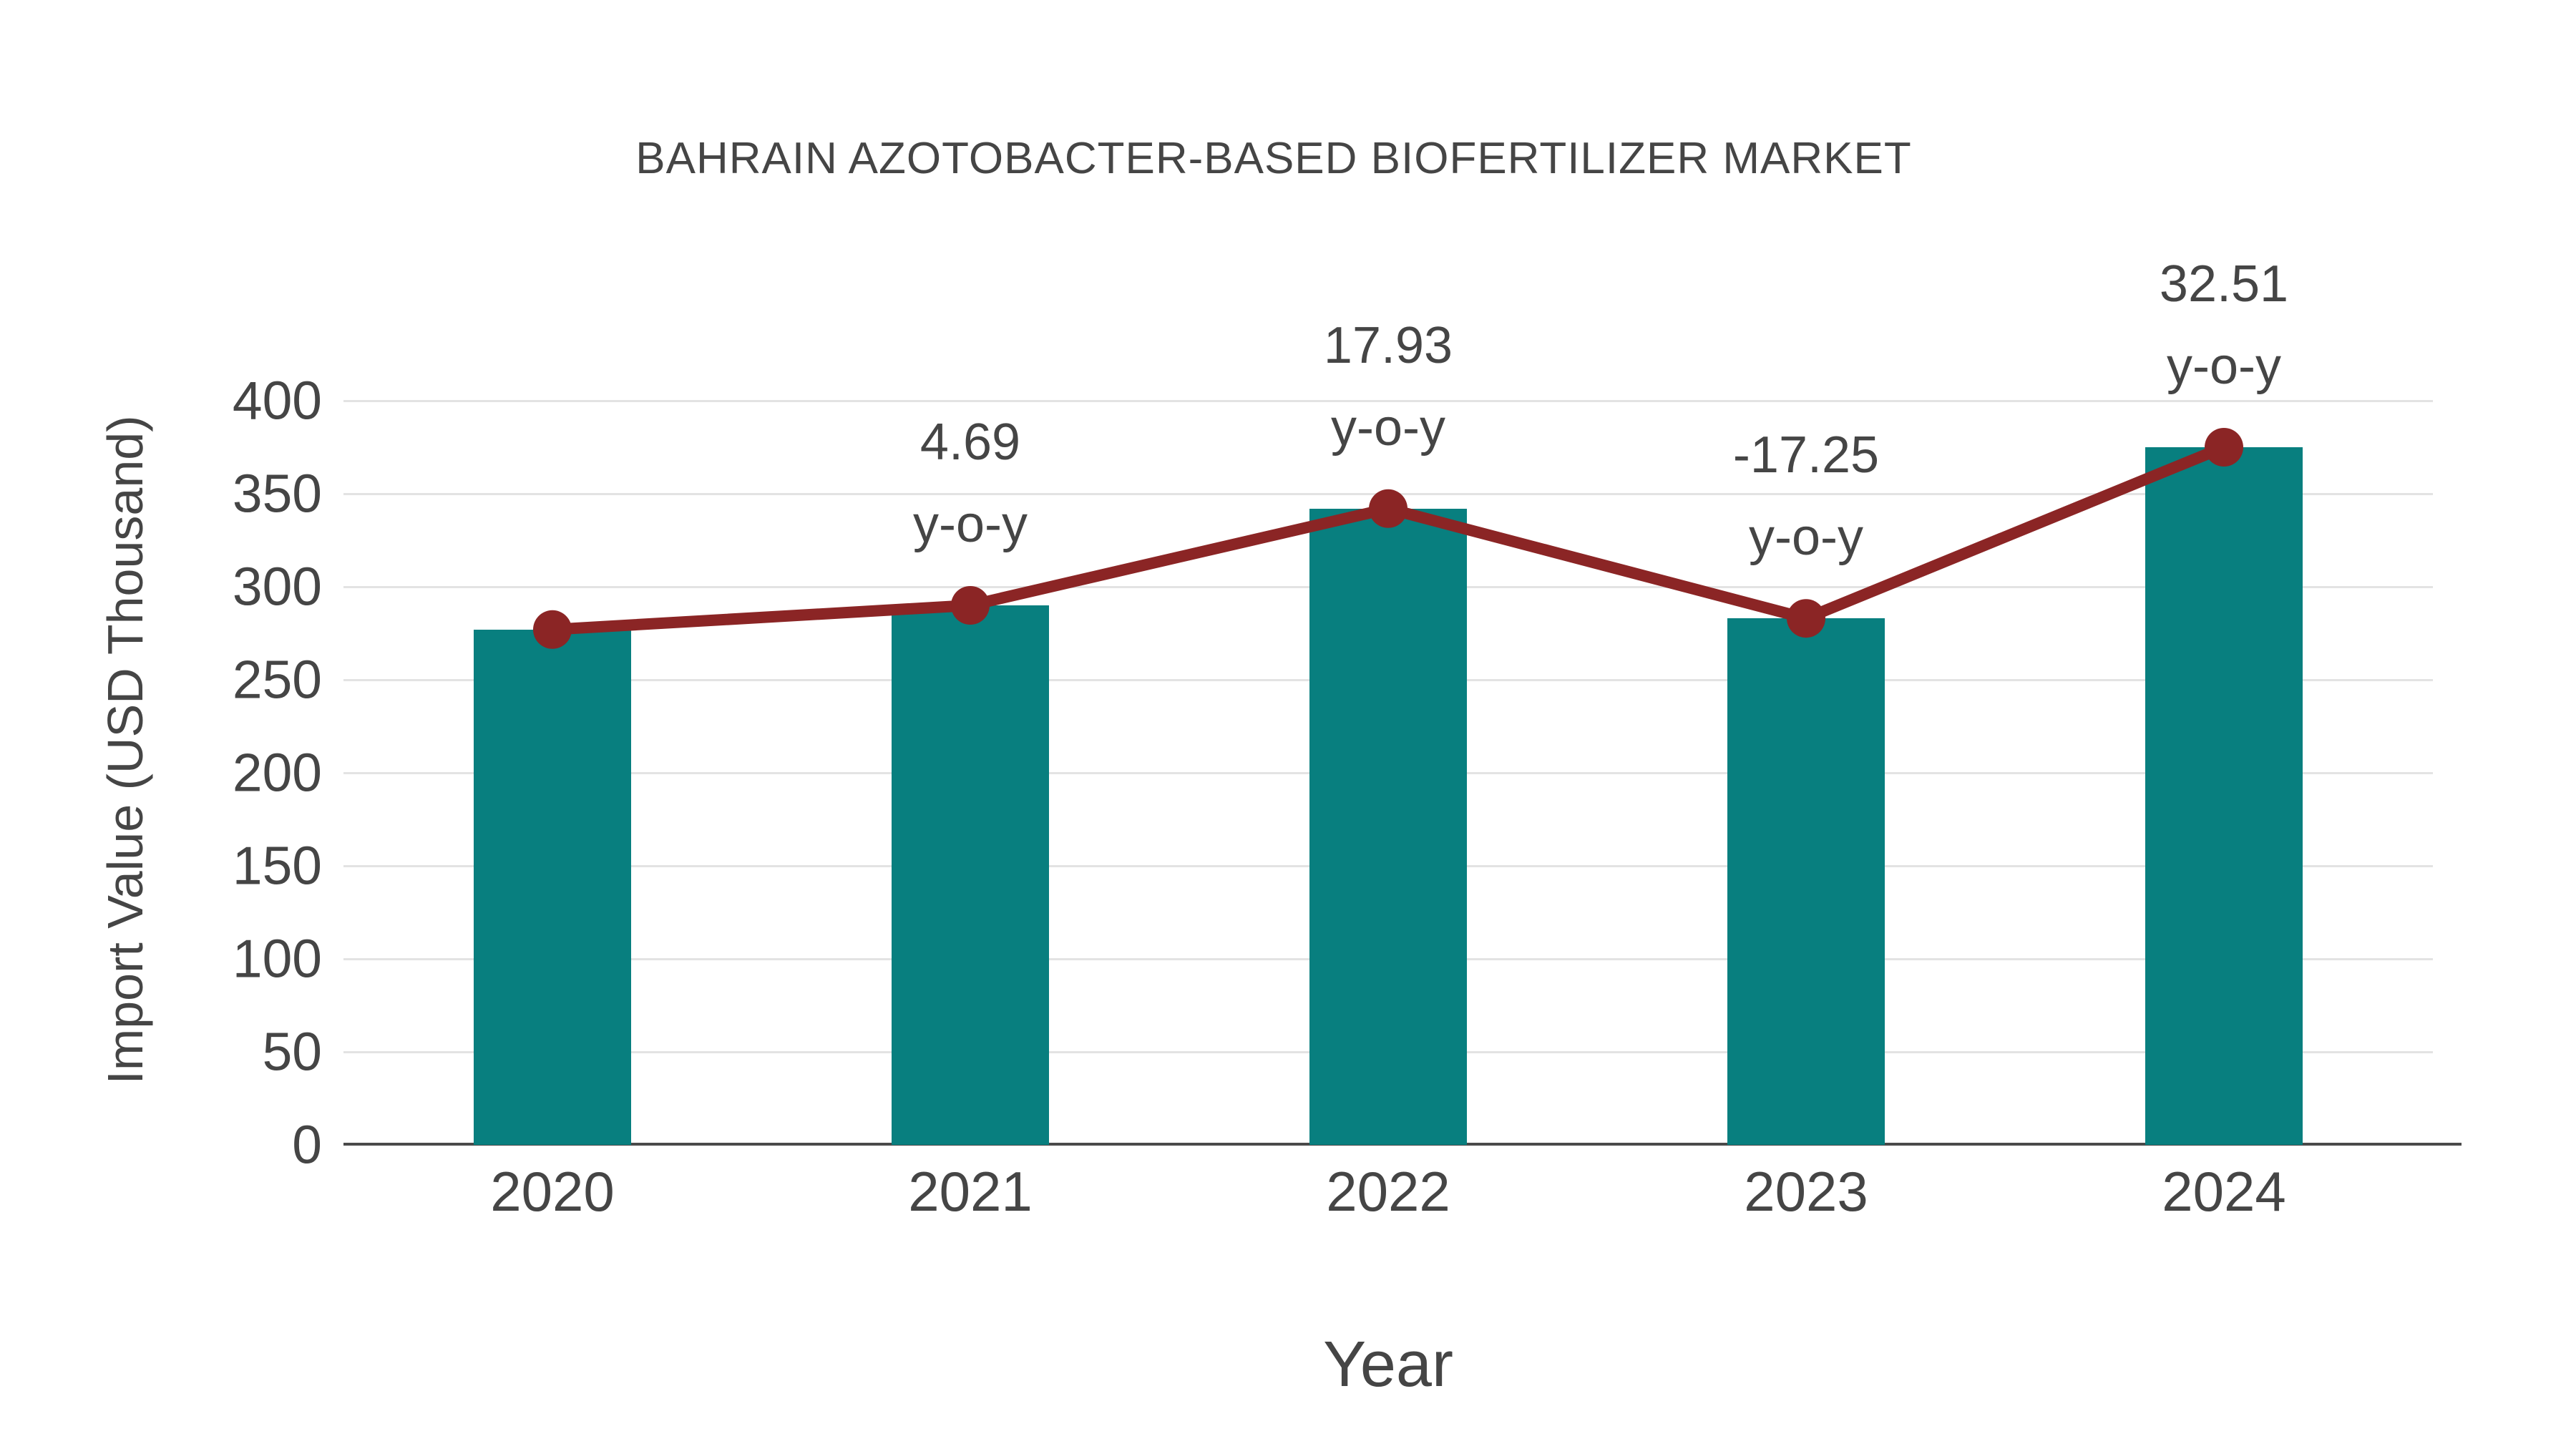 The height and width of the screenshot is (1449, 2576). I want to click on yoy-line-layer, so click(1388, 538).